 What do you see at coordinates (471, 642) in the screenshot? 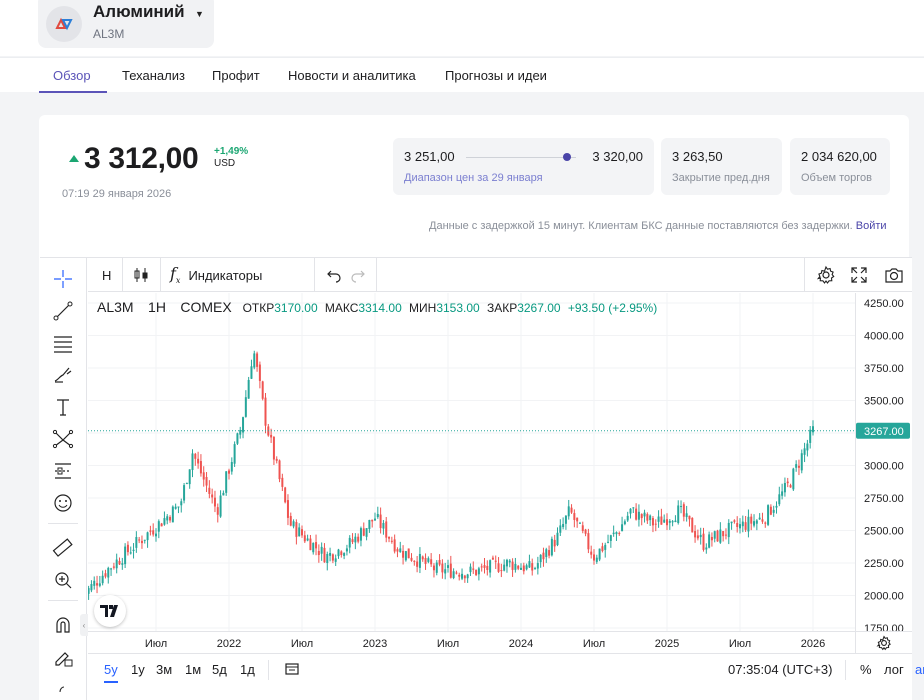
I see `time-axis: Июл 2022 Июл 2023 Июл 2024 Июл 2025 Июл 2026` at bounding box center [471, 642].